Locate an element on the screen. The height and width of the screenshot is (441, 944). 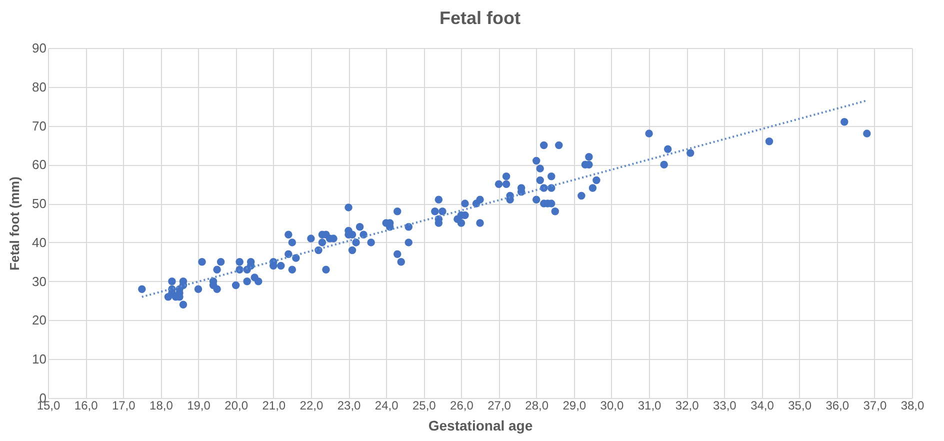
y-tick-label: 60 is located at coordinates (39, 164).